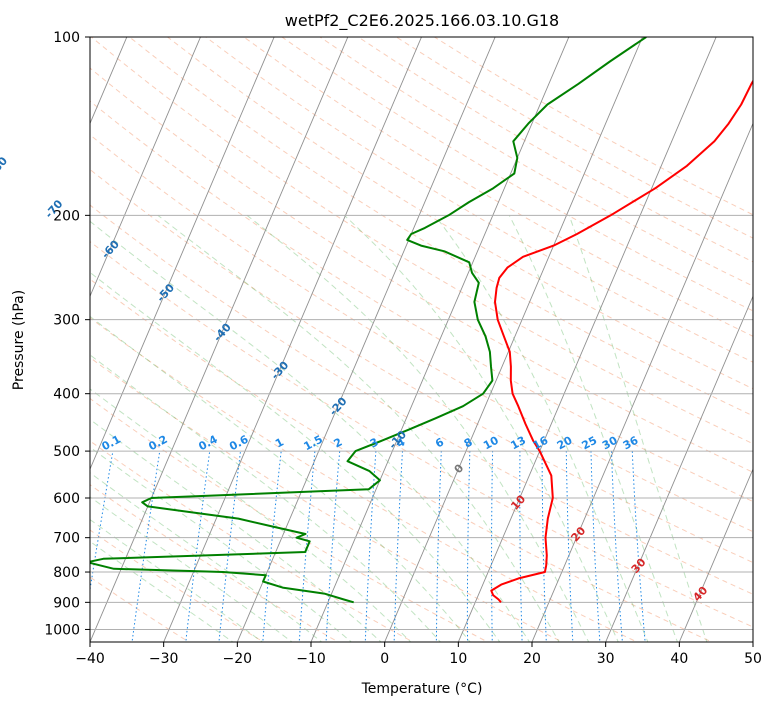 The width and height of the screenshot is (775, 712). Describe the element at coordinates (422, 21) in the screenshot. I see `chart-title: wetPf2_C2E6.2025.166.03.10.G18` at that location.